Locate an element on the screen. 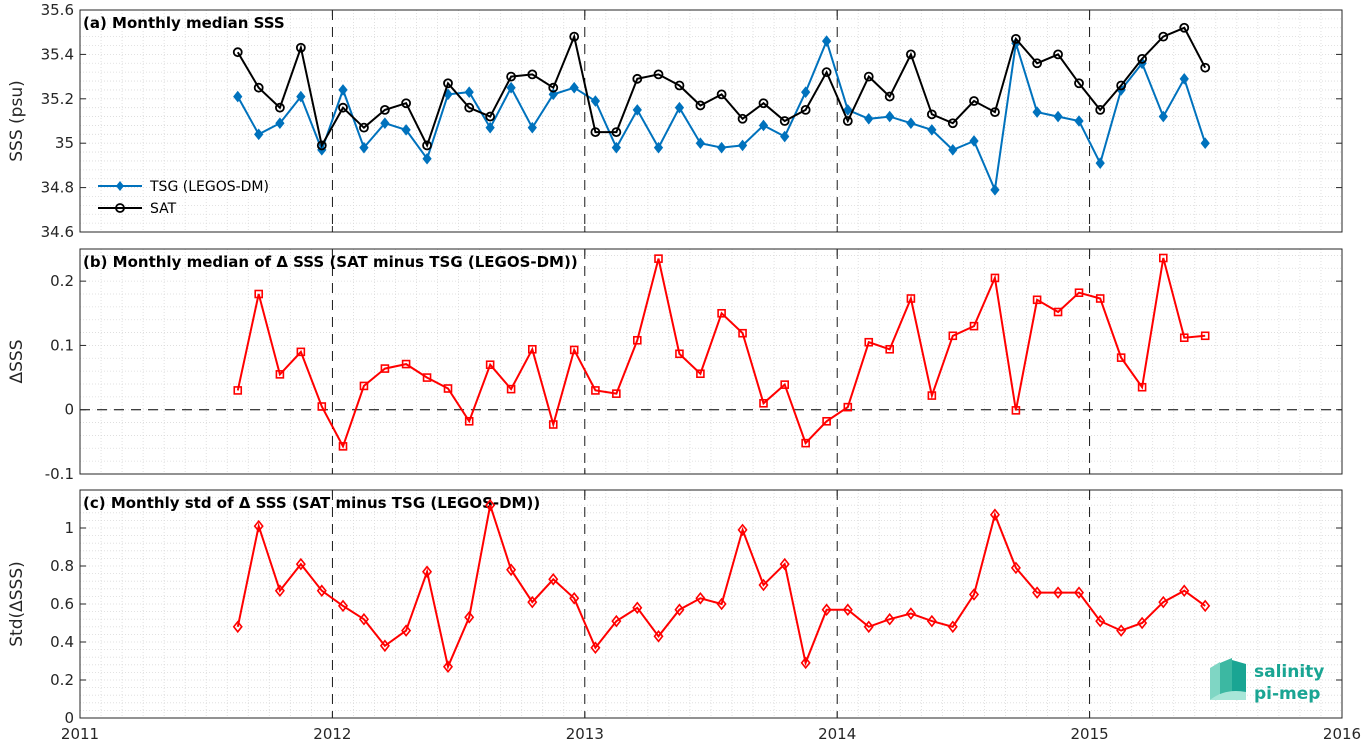 This screenshot has height=745, width=1368. y-tick-label: 0.8 is located at coordinates (62, 566).